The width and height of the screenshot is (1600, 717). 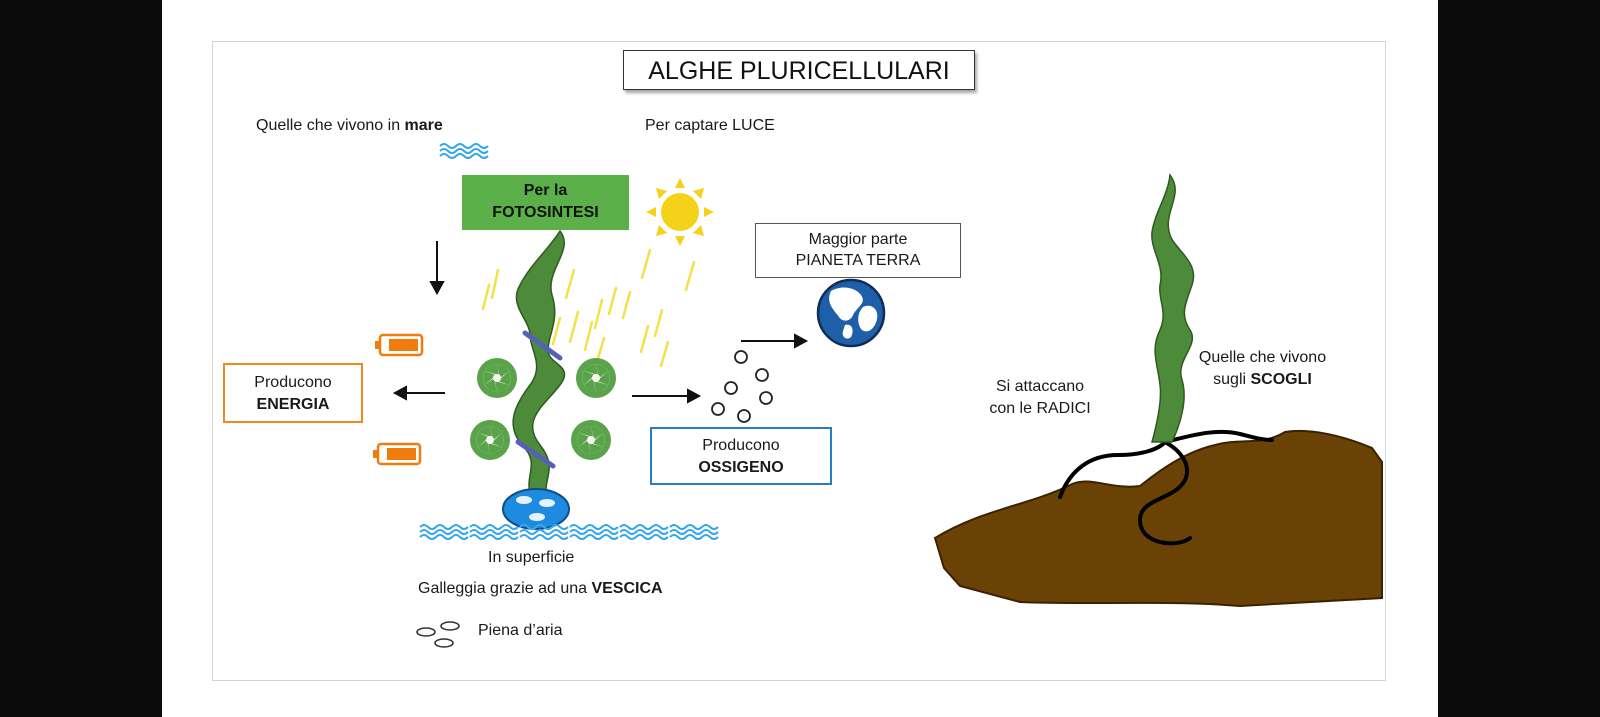 What do you see at coordinates (545, 190) in the screenshot?
I see `photosynthesis-line1: Per la` at bounding box center [545, 190].